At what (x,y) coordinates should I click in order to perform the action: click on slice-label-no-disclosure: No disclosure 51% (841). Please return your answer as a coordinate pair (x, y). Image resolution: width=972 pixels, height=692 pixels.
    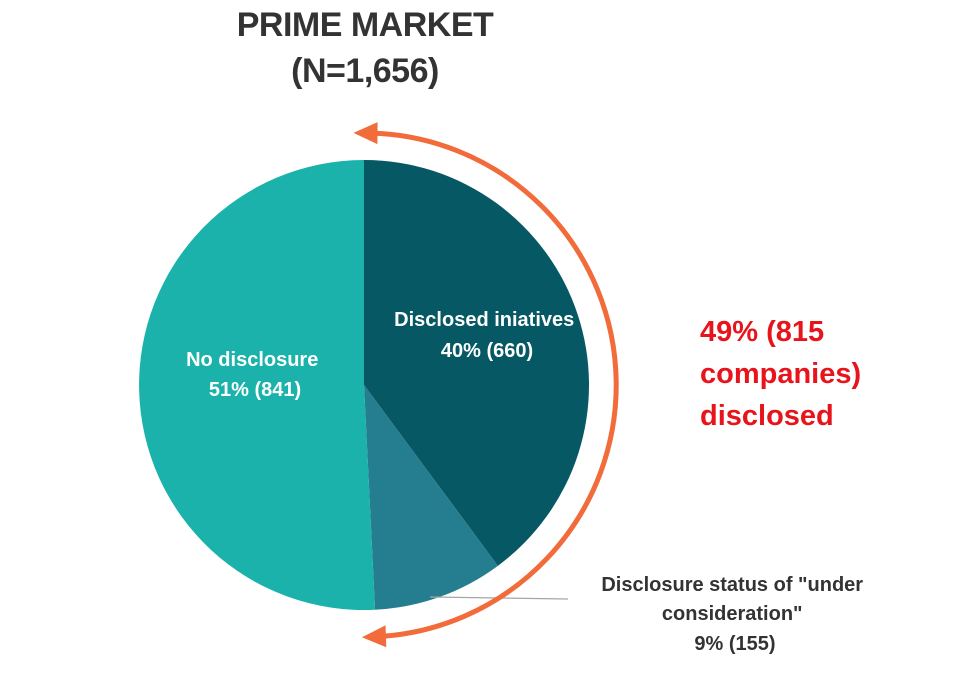
    Looking at the image, I should click on (255, 375).